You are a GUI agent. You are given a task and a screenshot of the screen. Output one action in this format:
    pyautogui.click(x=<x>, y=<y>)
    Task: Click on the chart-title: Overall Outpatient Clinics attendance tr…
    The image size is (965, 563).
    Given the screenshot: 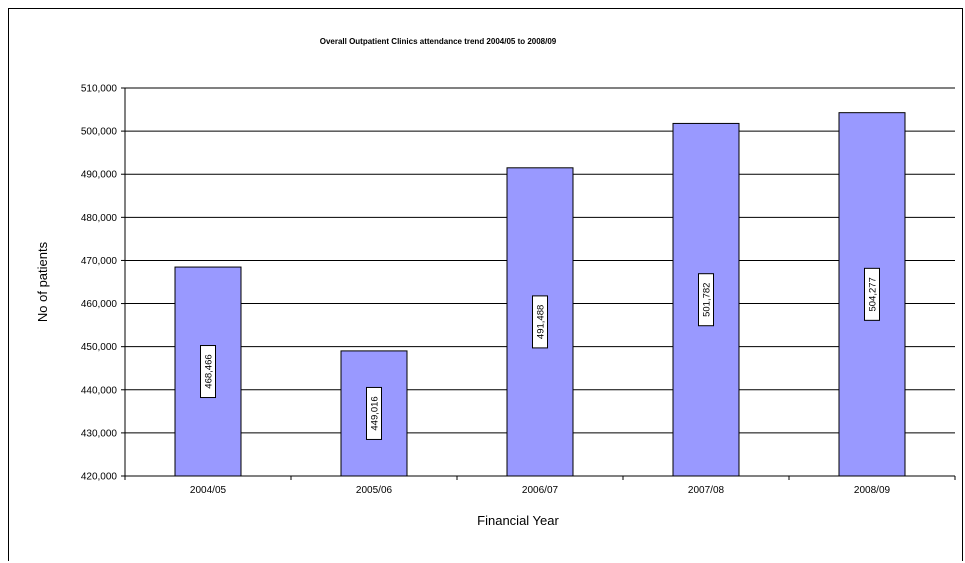 What is the action you would take?
    pyautogui.click(x=438, y=41)
    